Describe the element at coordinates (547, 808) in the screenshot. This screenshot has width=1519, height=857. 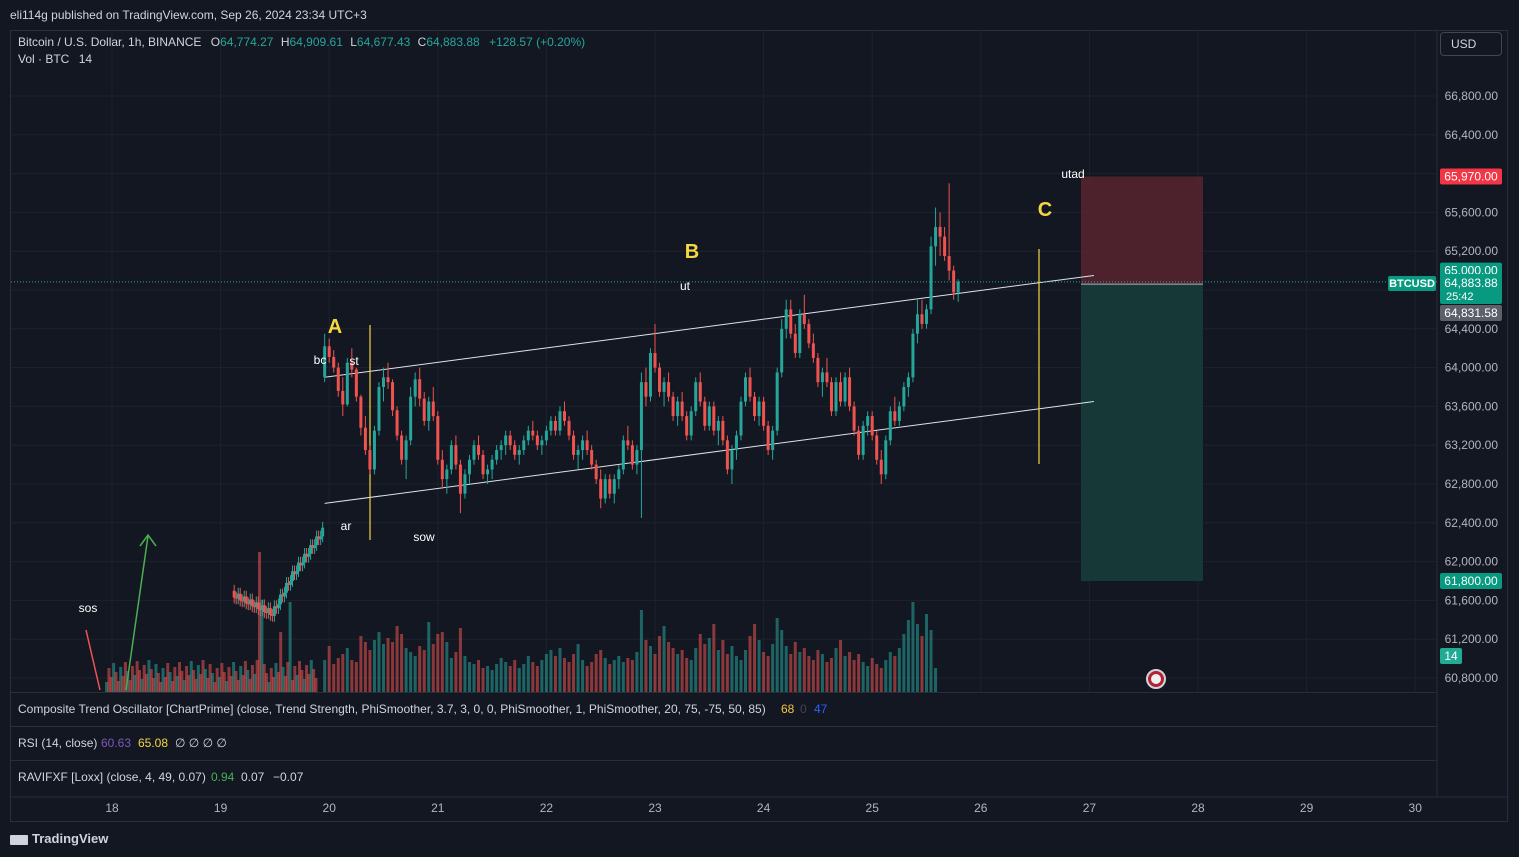
I see `x-tick-label: 22` at that location.